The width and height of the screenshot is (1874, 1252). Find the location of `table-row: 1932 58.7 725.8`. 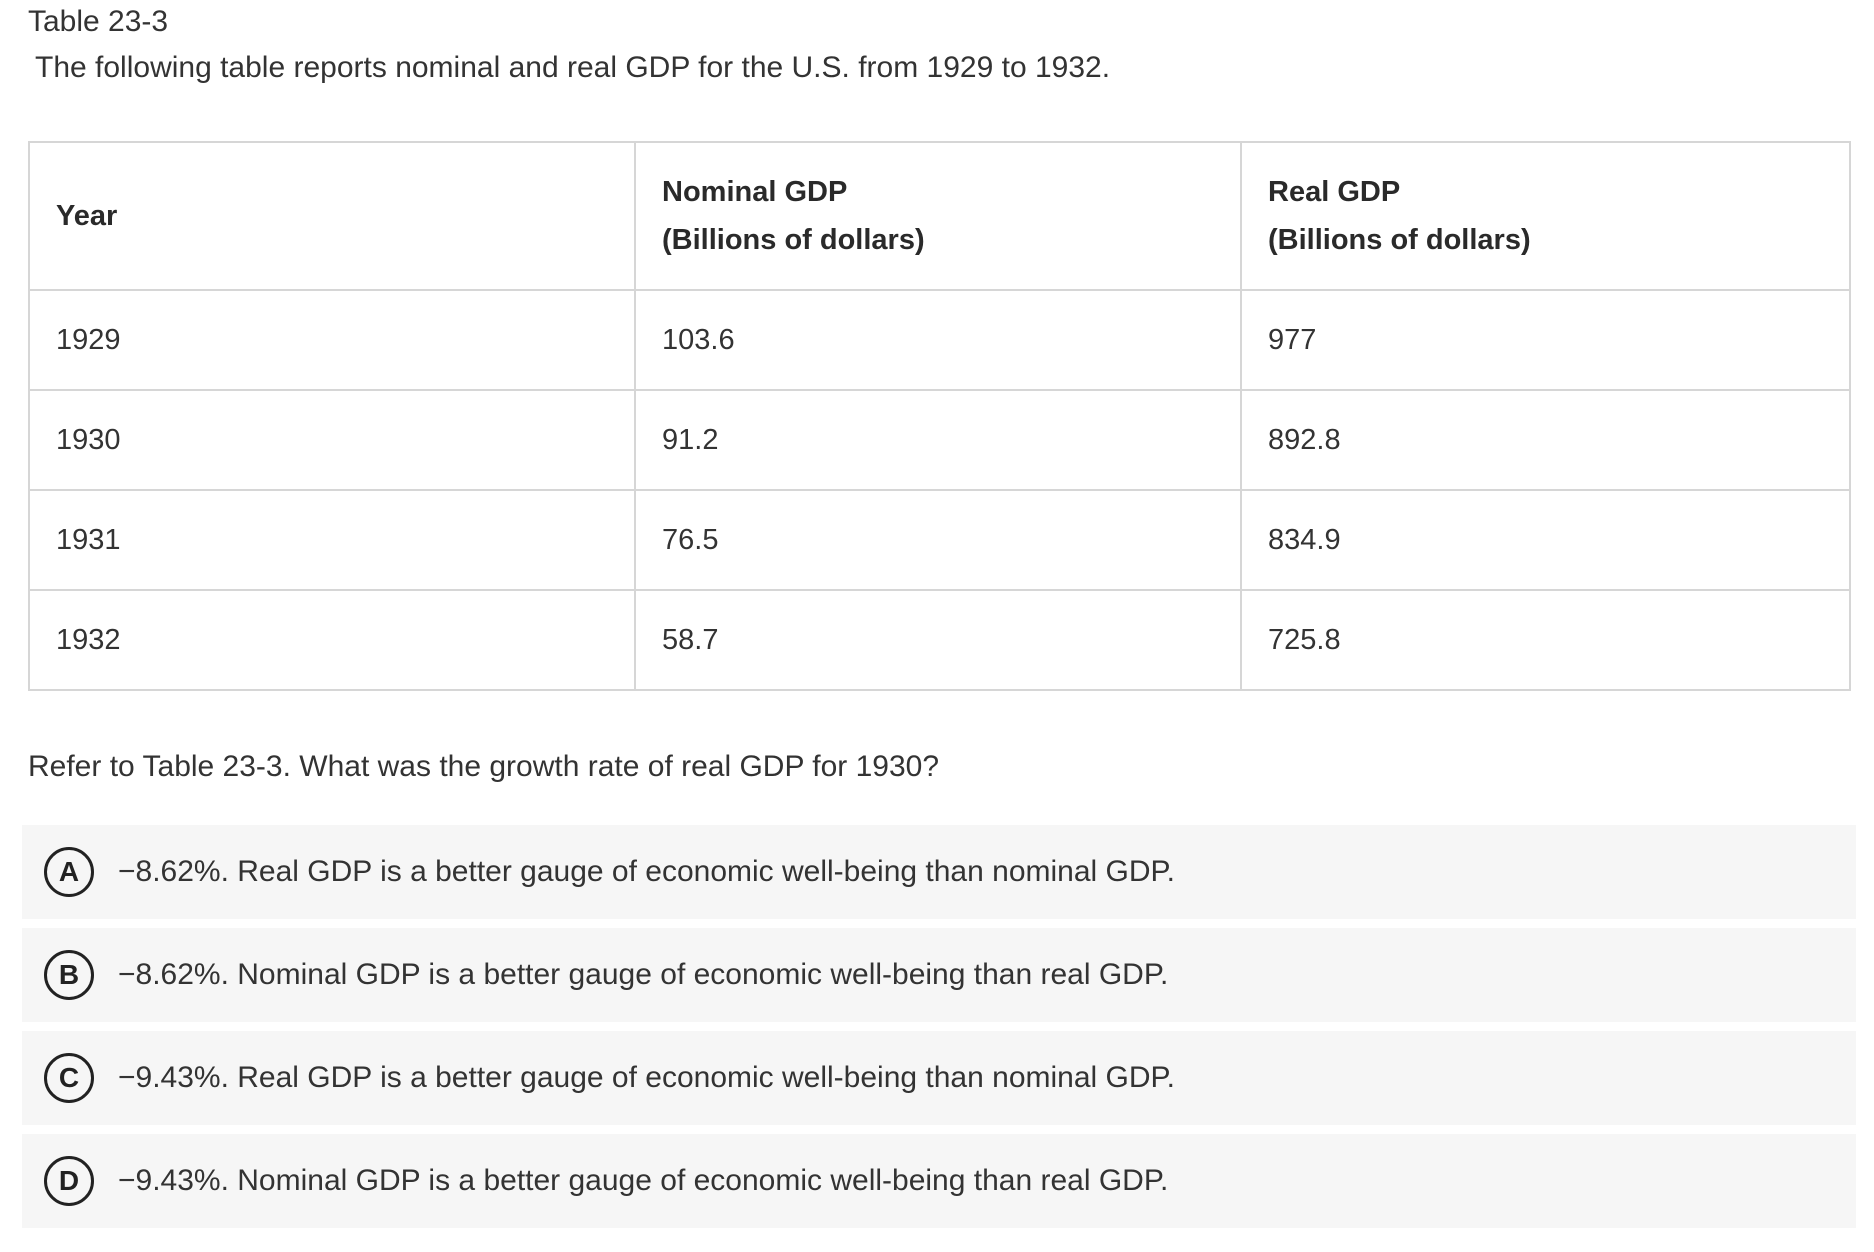

table-row: 1932 58.7 725.8 is located at coordinates (939, 640).